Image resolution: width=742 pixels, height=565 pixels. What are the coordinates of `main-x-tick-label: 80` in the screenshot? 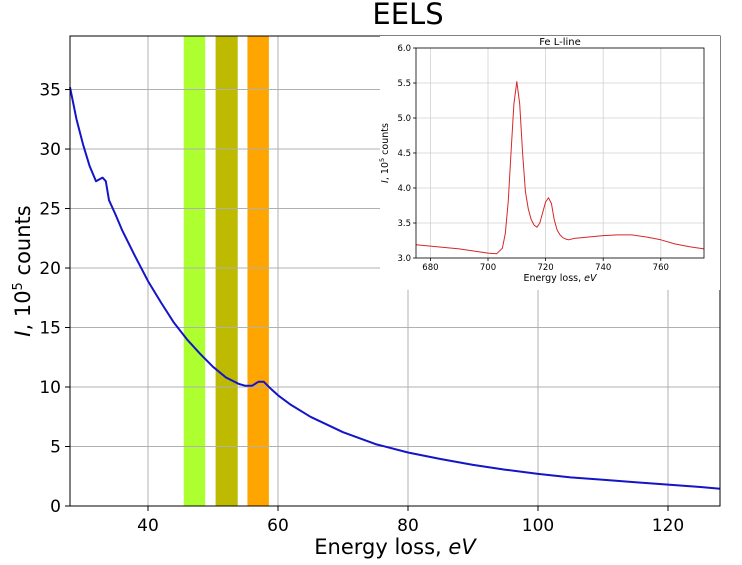 It's located at (408, 526).